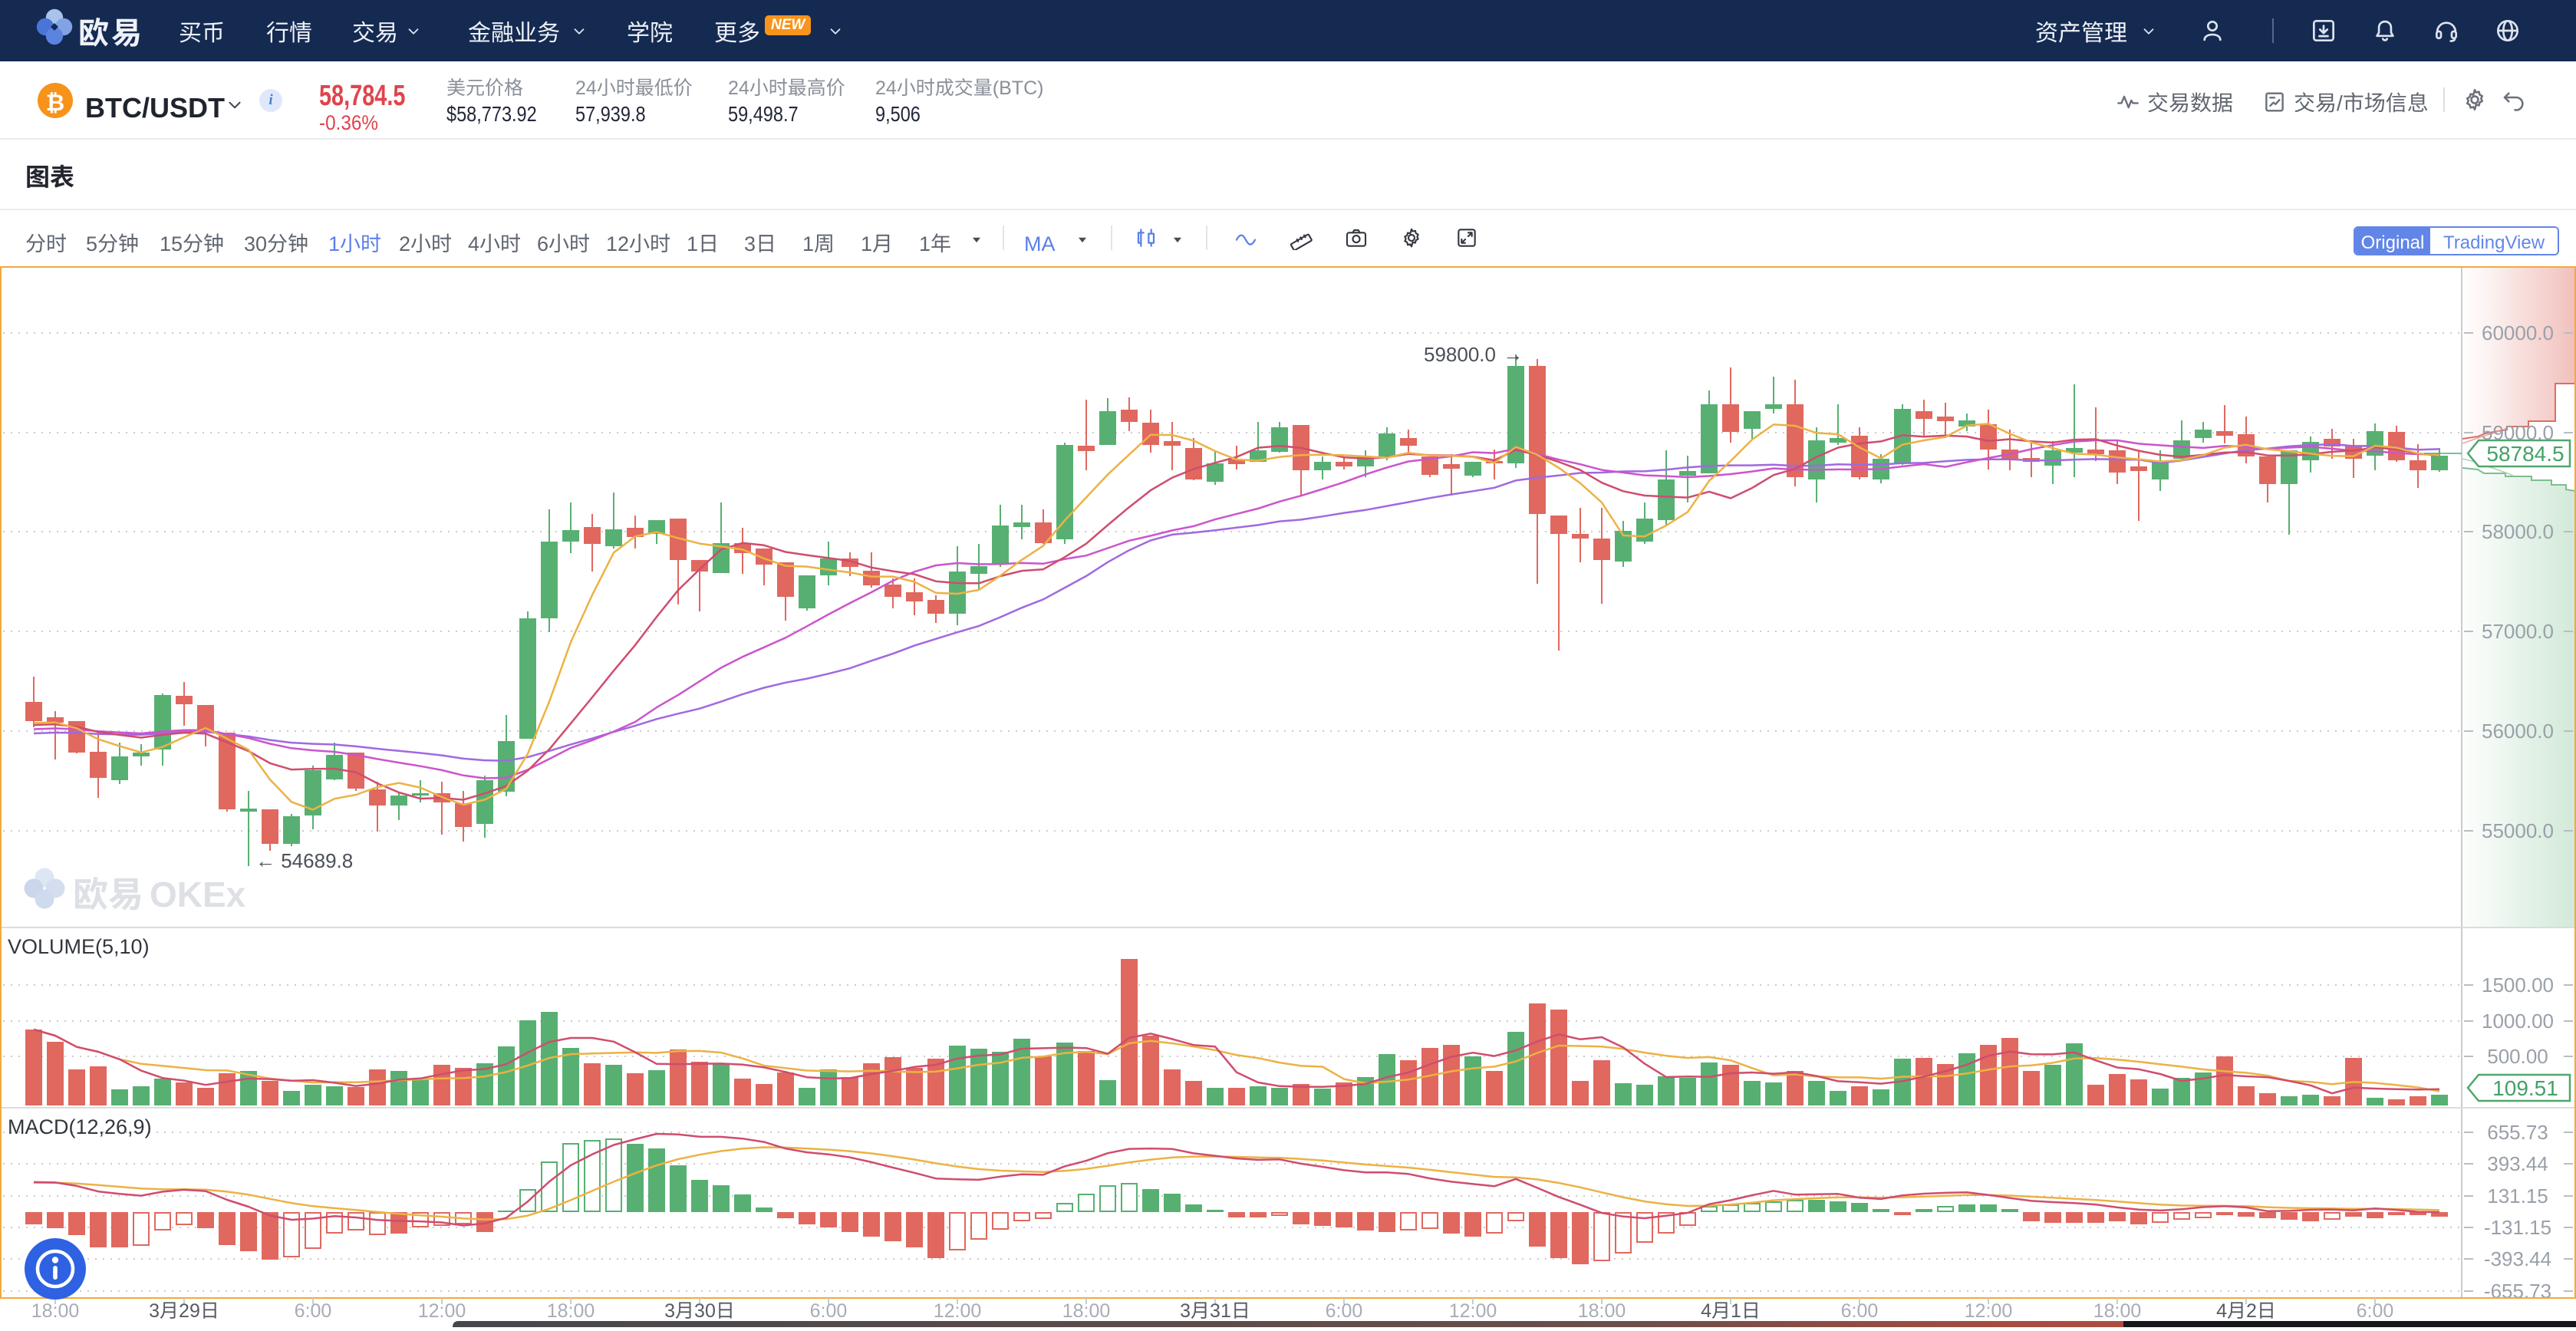 The height and width of the screenshot is (1331, 2576). Describe the element at coordinates (2517, 1291) in the screenshot. I see `svg-text: -655.73` at that location.